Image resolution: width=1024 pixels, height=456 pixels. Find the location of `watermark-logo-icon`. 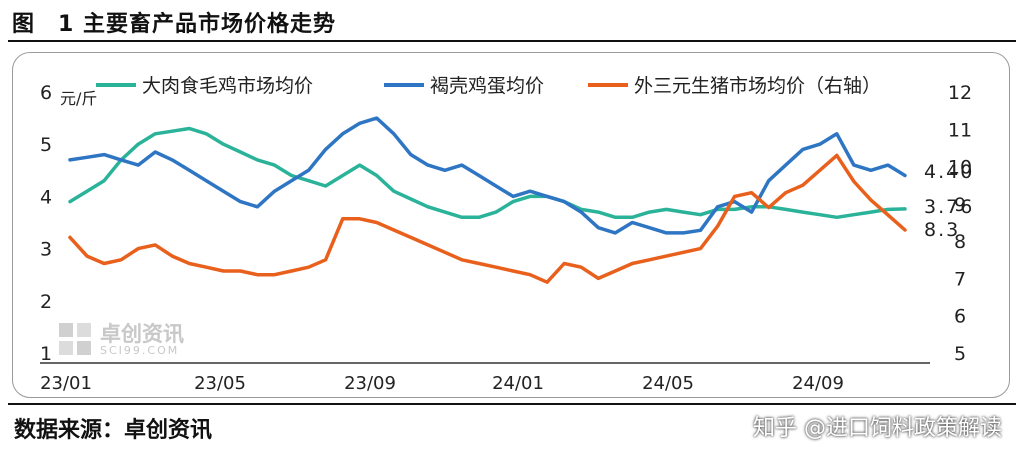

watermark-logo-icon is located at coordinates (75, 339).